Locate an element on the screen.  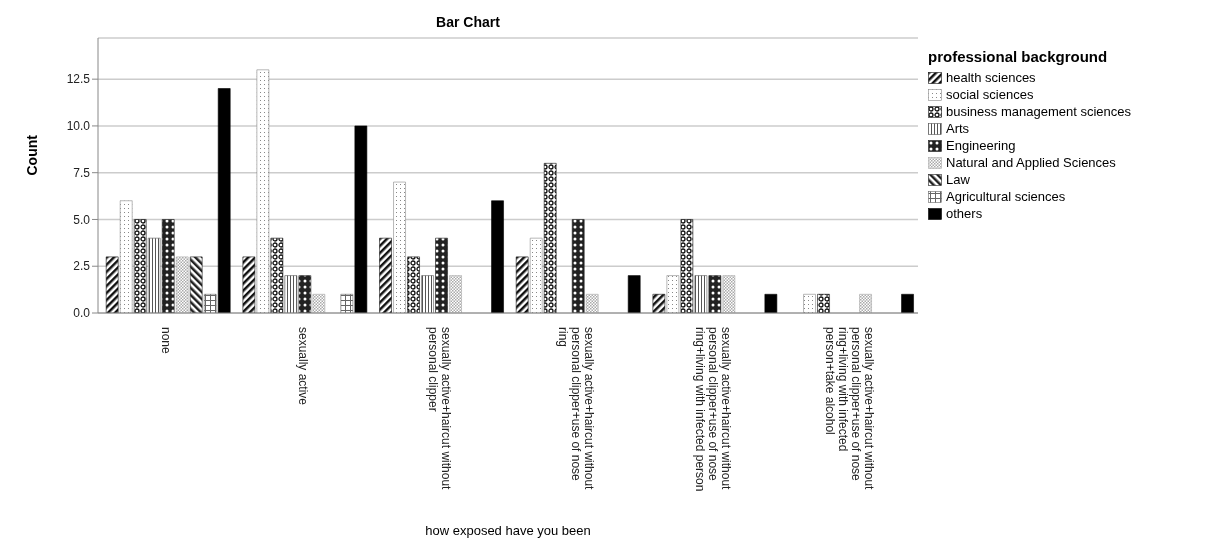
legend-label: Natural and Applied Sciences is located at coordinates (1031, 162).